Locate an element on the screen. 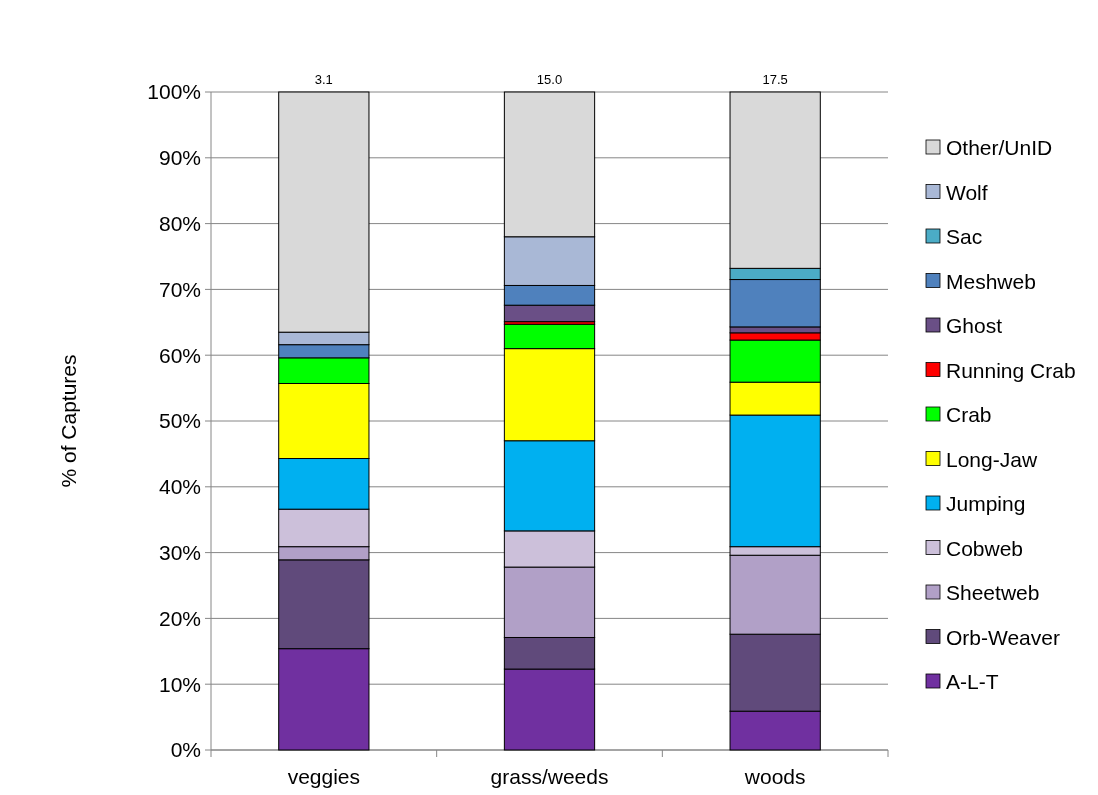 The image size is (1098, 795). y-tick-label: 10% is located at coordinates (179, 684).